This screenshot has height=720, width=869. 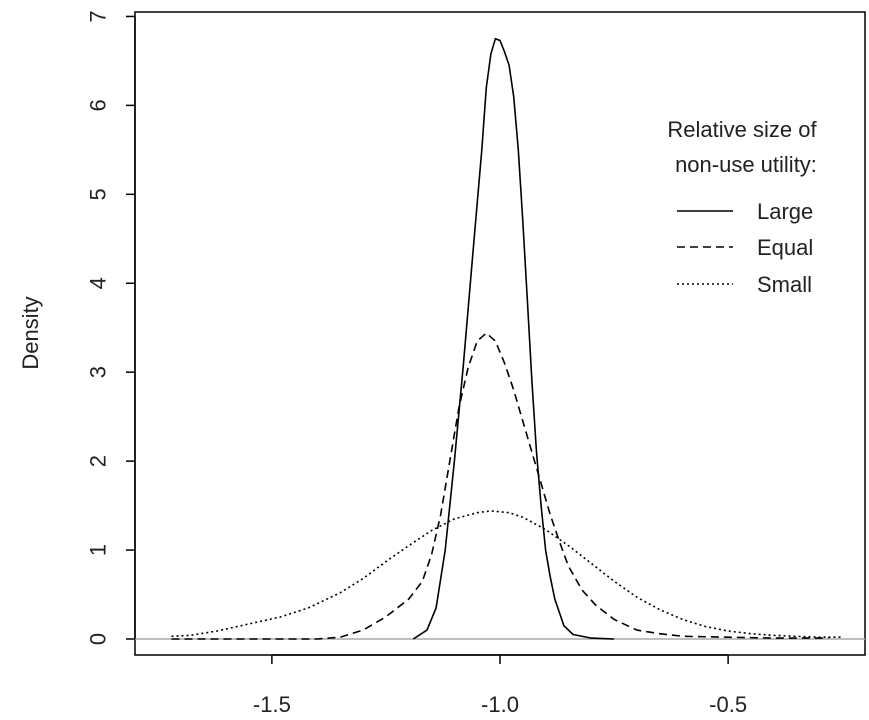 I want to click on legend-title-line-2: non-use utility:, so click(x=746, y=164).